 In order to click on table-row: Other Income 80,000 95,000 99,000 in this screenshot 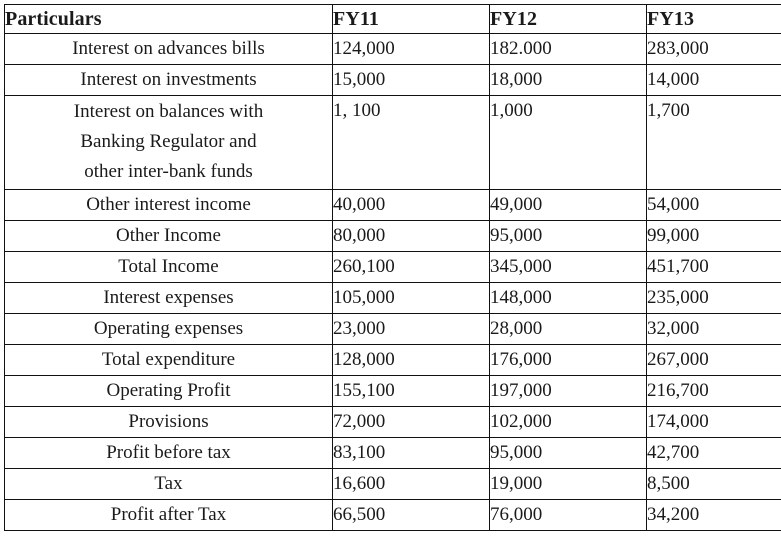, I will do `click(392, 236)`.